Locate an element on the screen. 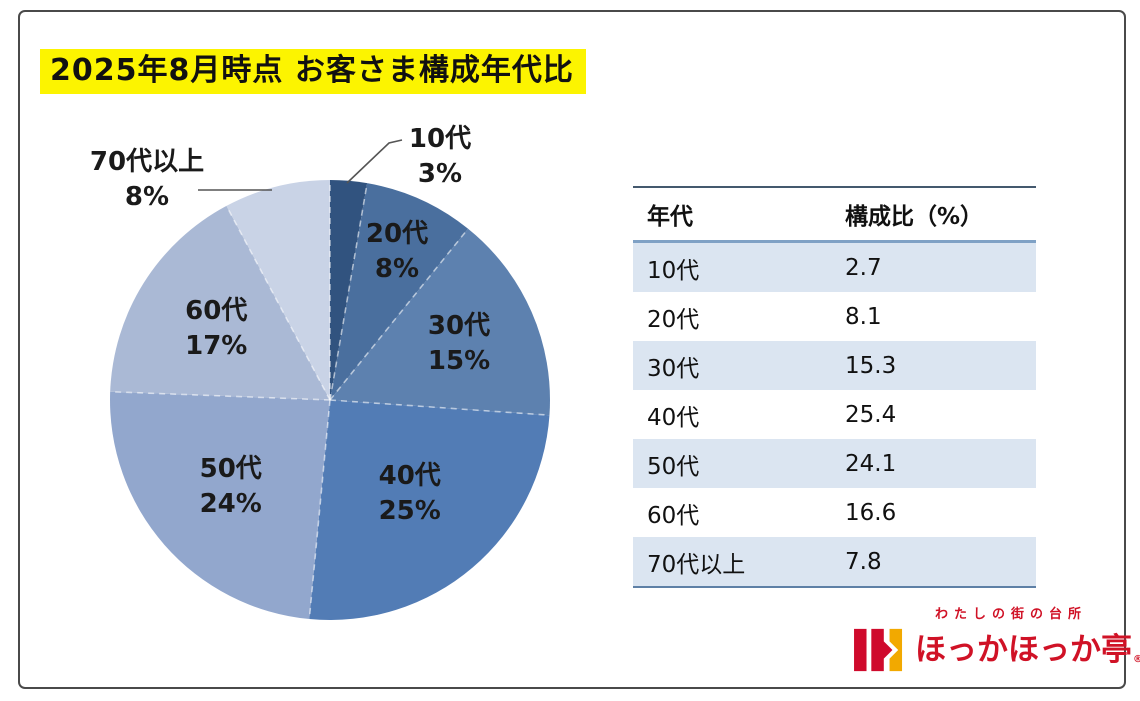 The width and height of the screenshot is (1140, 701). cell-ratio: 8.1 is located at coordinates (863, 316).